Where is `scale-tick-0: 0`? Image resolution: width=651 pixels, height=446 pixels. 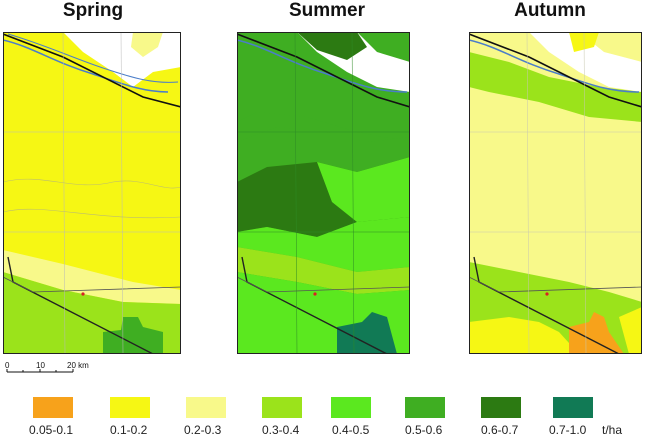 scale-tick-0: 0 is located at coordinates (7, 365).